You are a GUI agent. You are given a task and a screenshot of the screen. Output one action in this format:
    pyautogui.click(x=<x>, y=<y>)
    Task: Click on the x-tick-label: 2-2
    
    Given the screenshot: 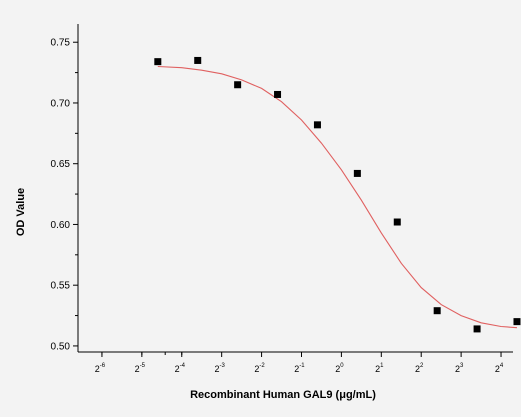 What is the action you would take?
    pyautogui.click(x=259, y=368)
    